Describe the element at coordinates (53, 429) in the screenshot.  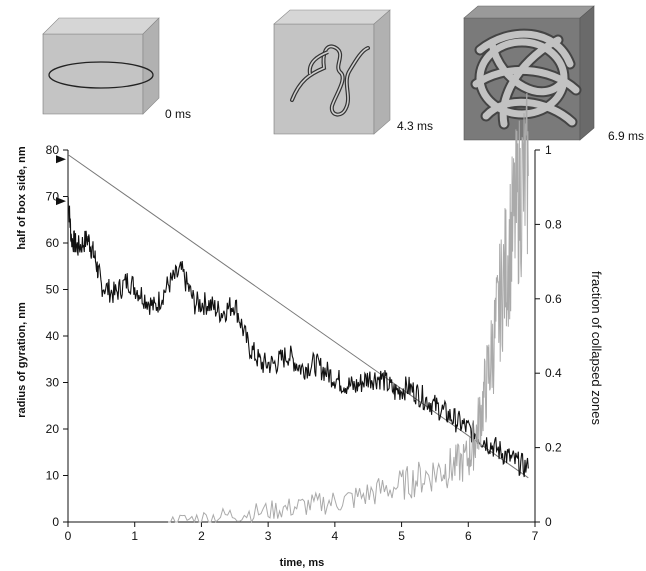
I see `y-left-tick-label-2: 20` at that location.